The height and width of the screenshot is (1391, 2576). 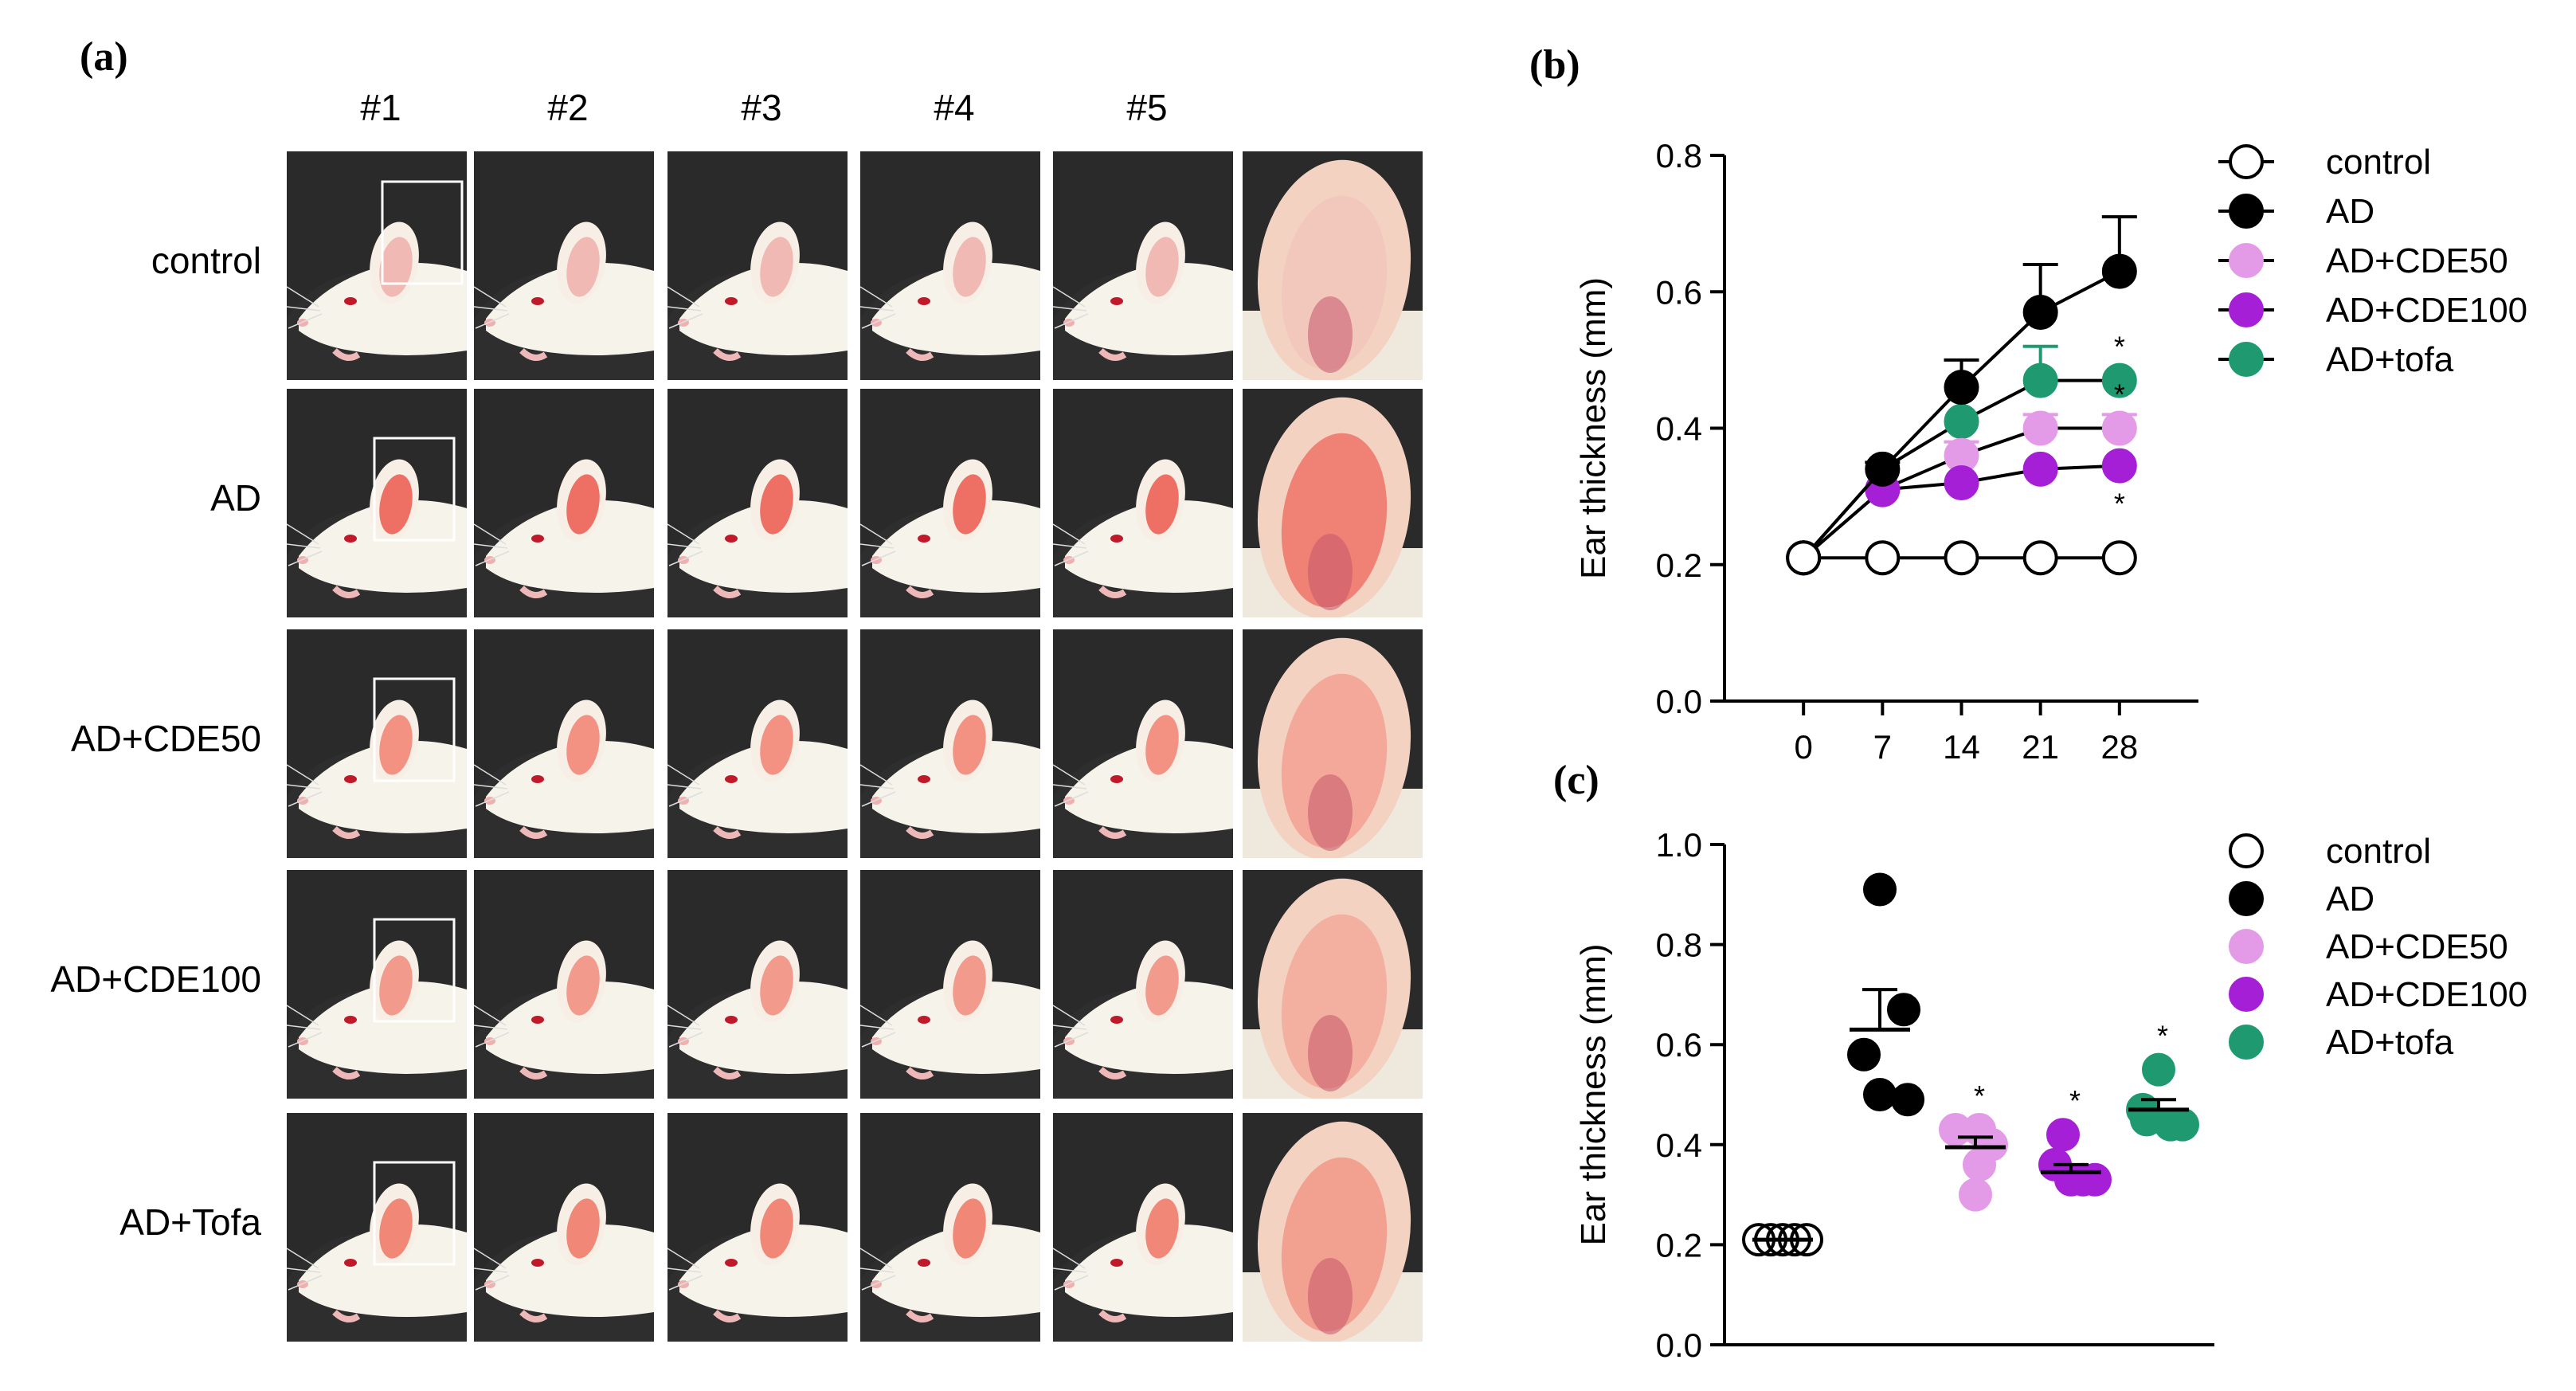 I want to click on column-label: #4, so click(x=954, y=107).